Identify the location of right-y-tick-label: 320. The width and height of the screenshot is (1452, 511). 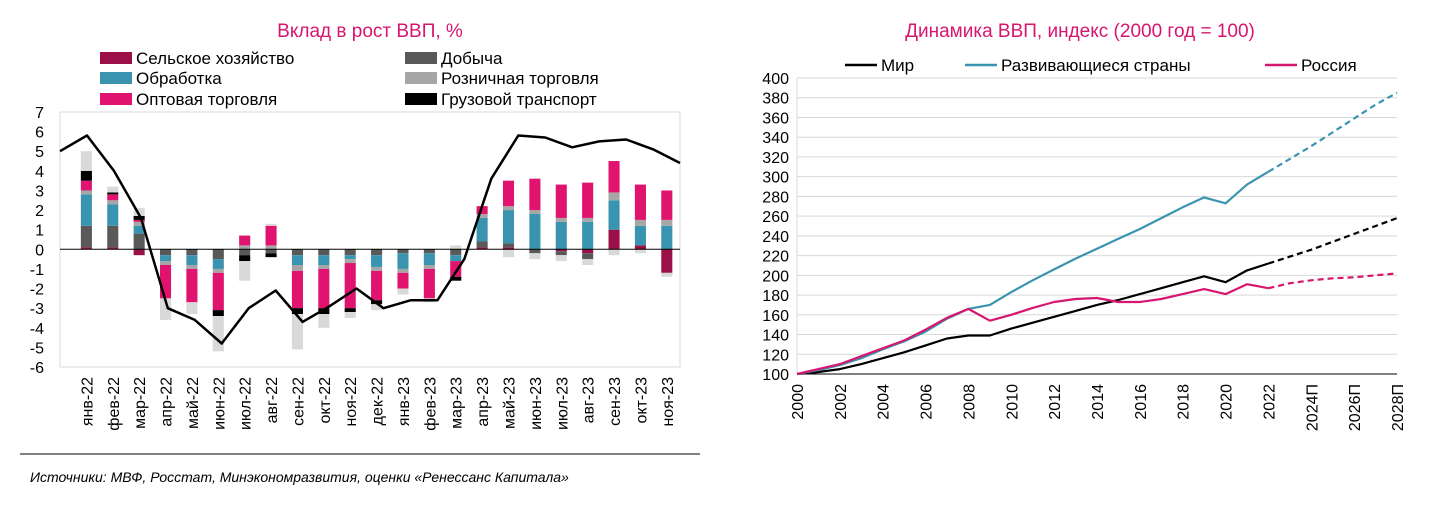
(775, 158).